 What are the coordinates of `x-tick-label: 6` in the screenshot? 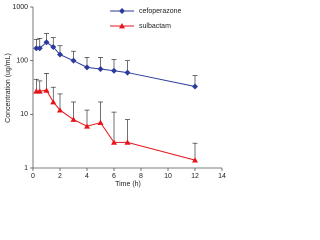 It's located at (114, 176).